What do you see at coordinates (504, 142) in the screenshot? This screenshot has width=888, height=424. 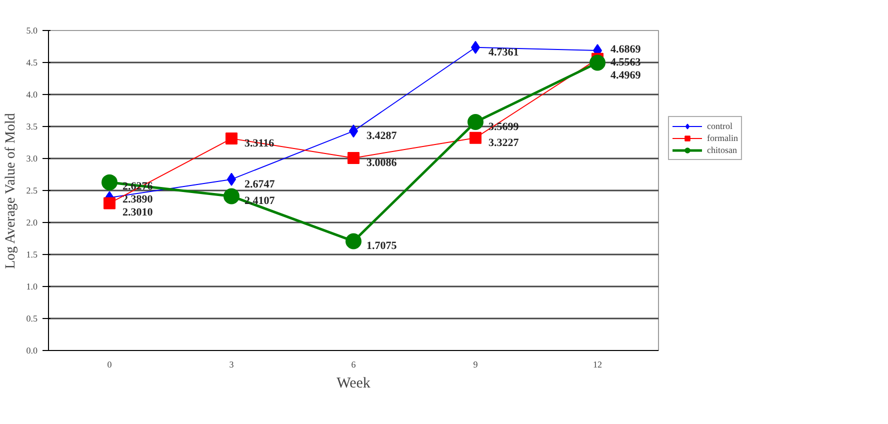 I see `data-label: 3.3227` at bounding box center [504, 142].